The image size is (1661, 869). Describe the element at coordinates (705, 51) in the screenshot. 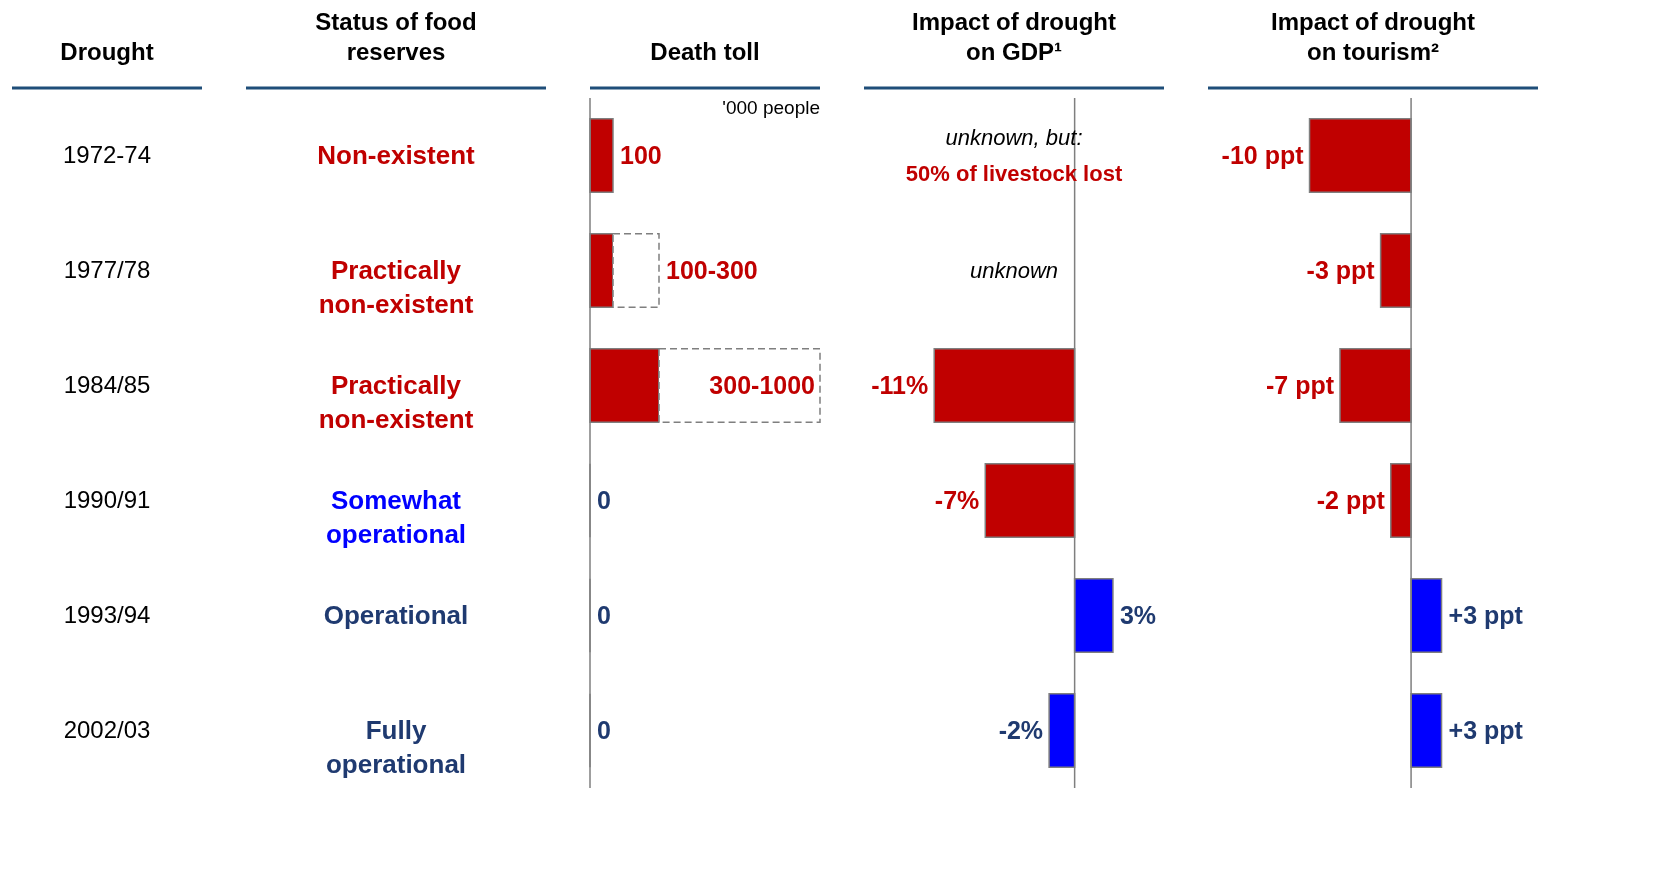

I see `chart-title: Death toll` at that location.